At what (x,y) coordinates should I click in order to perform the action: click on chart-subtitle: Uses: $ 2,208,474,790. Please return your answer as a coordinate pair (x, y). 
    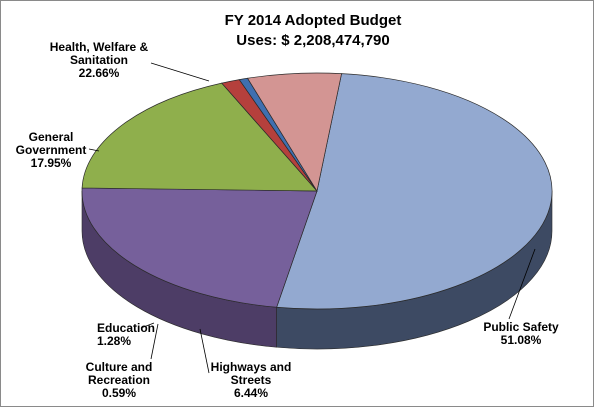
    Looking at the image, I should click on (312, 40).